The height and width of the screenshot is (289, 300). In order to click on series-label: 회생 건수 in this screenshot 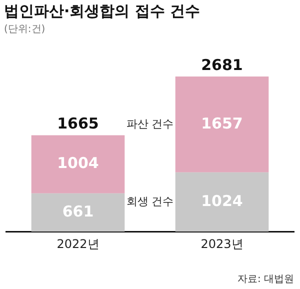, I will do `click(150, 201)`.